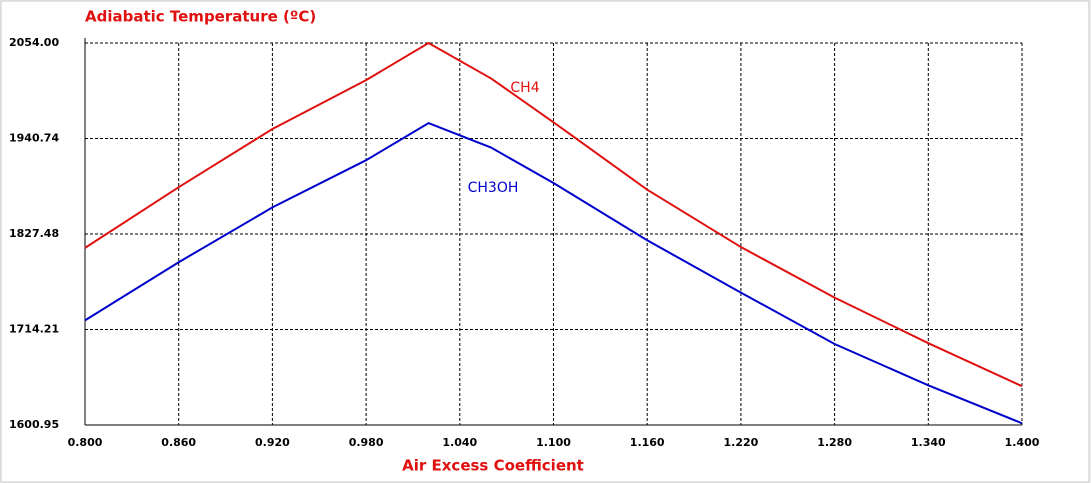 This screenshot has height=483, width=1091. What do you see at coordinates (34, 329) in the screenshot?
I see `y-tick-label: 1714.21` at bounding box center [34, 329].